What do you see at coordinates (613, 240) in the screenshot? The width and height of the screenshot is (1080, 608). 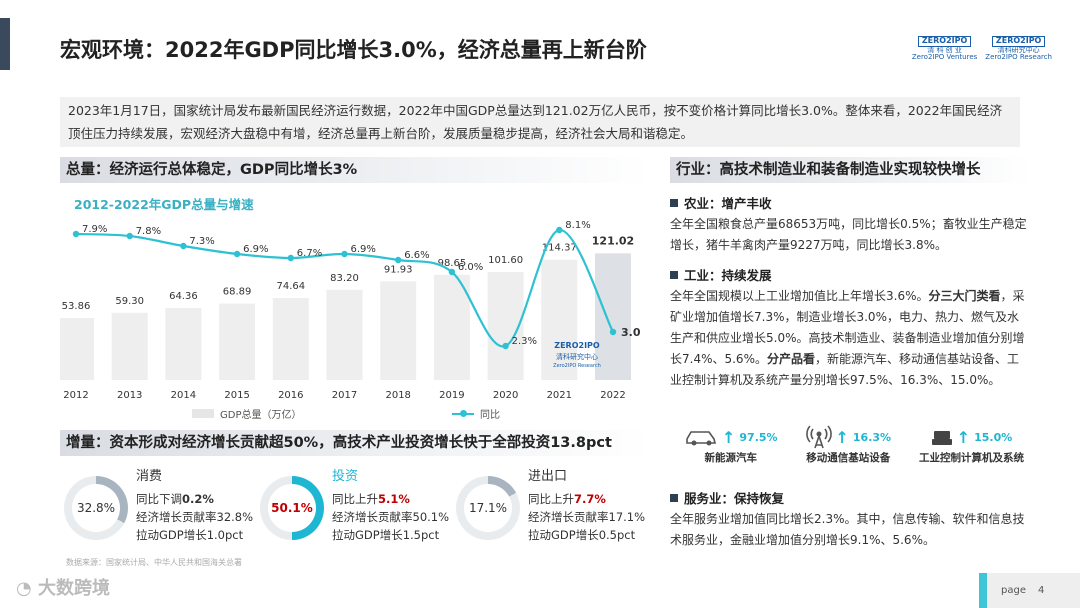 I see `bar-label: 121.02` at bounding box center [613, 240].